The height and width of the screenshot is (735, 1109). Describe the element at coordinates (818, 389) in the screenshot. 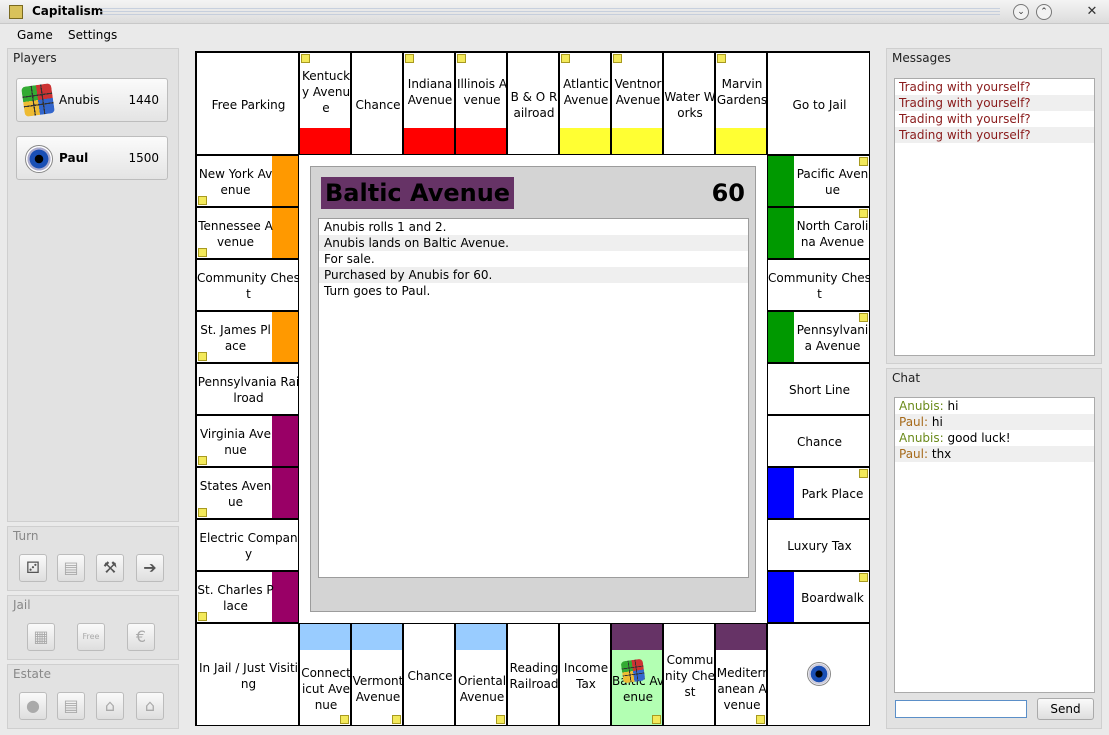

I see `board-space-short-line: Short Line` at that location.